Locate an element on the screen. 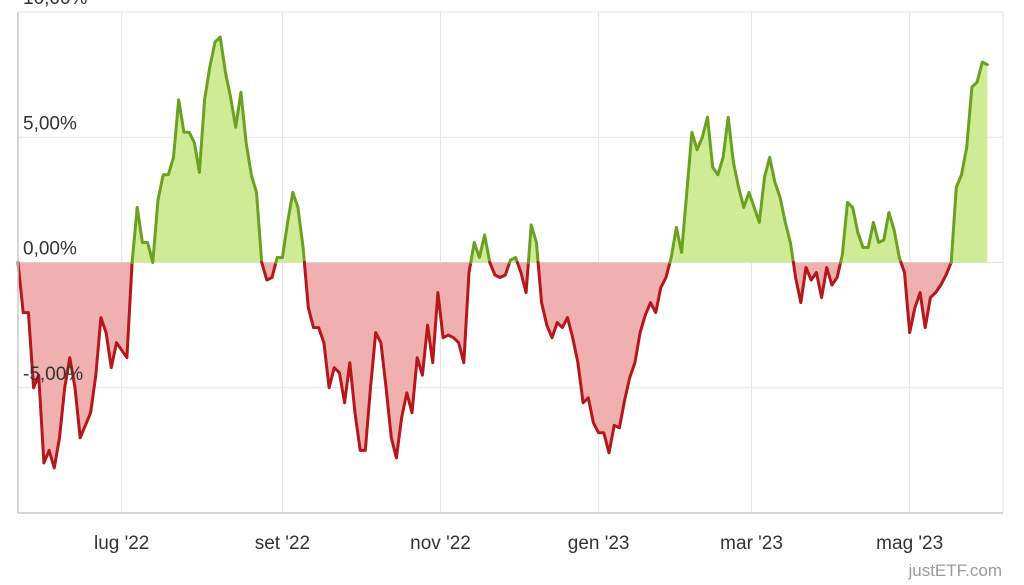 This screenshot has width=1024, height=585. chart-credit: justETF.com is located at coordinates (954, 570).